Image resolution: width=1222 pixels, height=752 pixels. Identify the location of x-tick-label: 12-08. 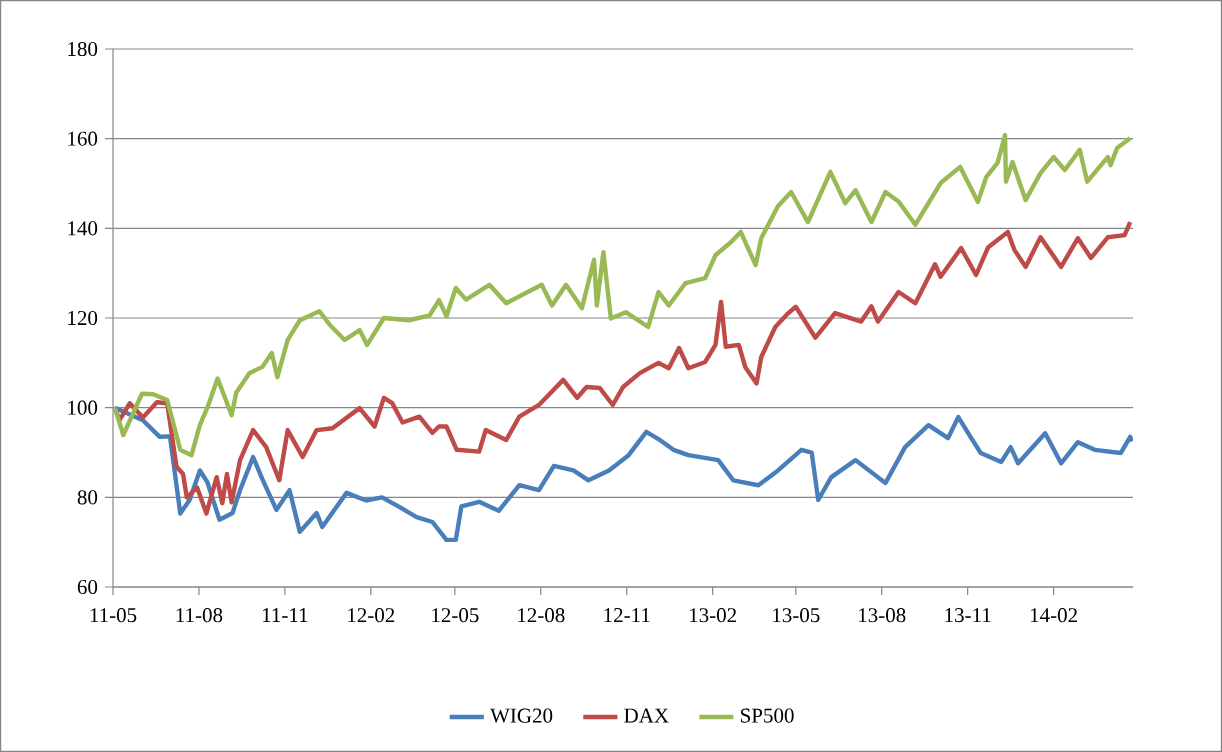
(541, 615).